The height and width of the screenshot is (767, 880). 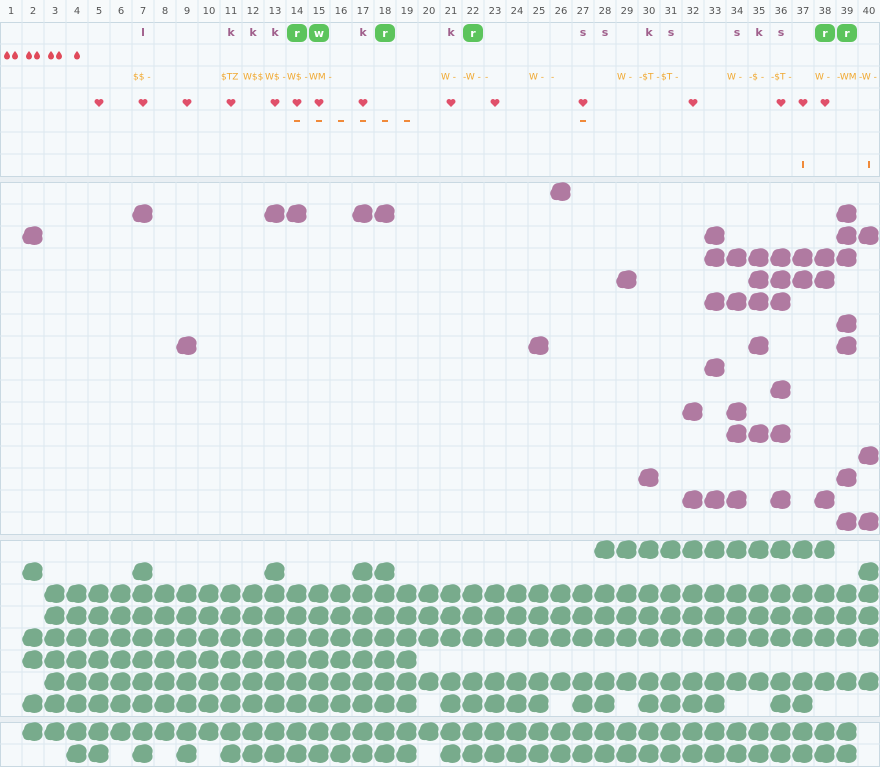 What do you see at coordinates (605, 11) in the screenshot?
I see `column-label: 28` at bounding box center [605, 11].